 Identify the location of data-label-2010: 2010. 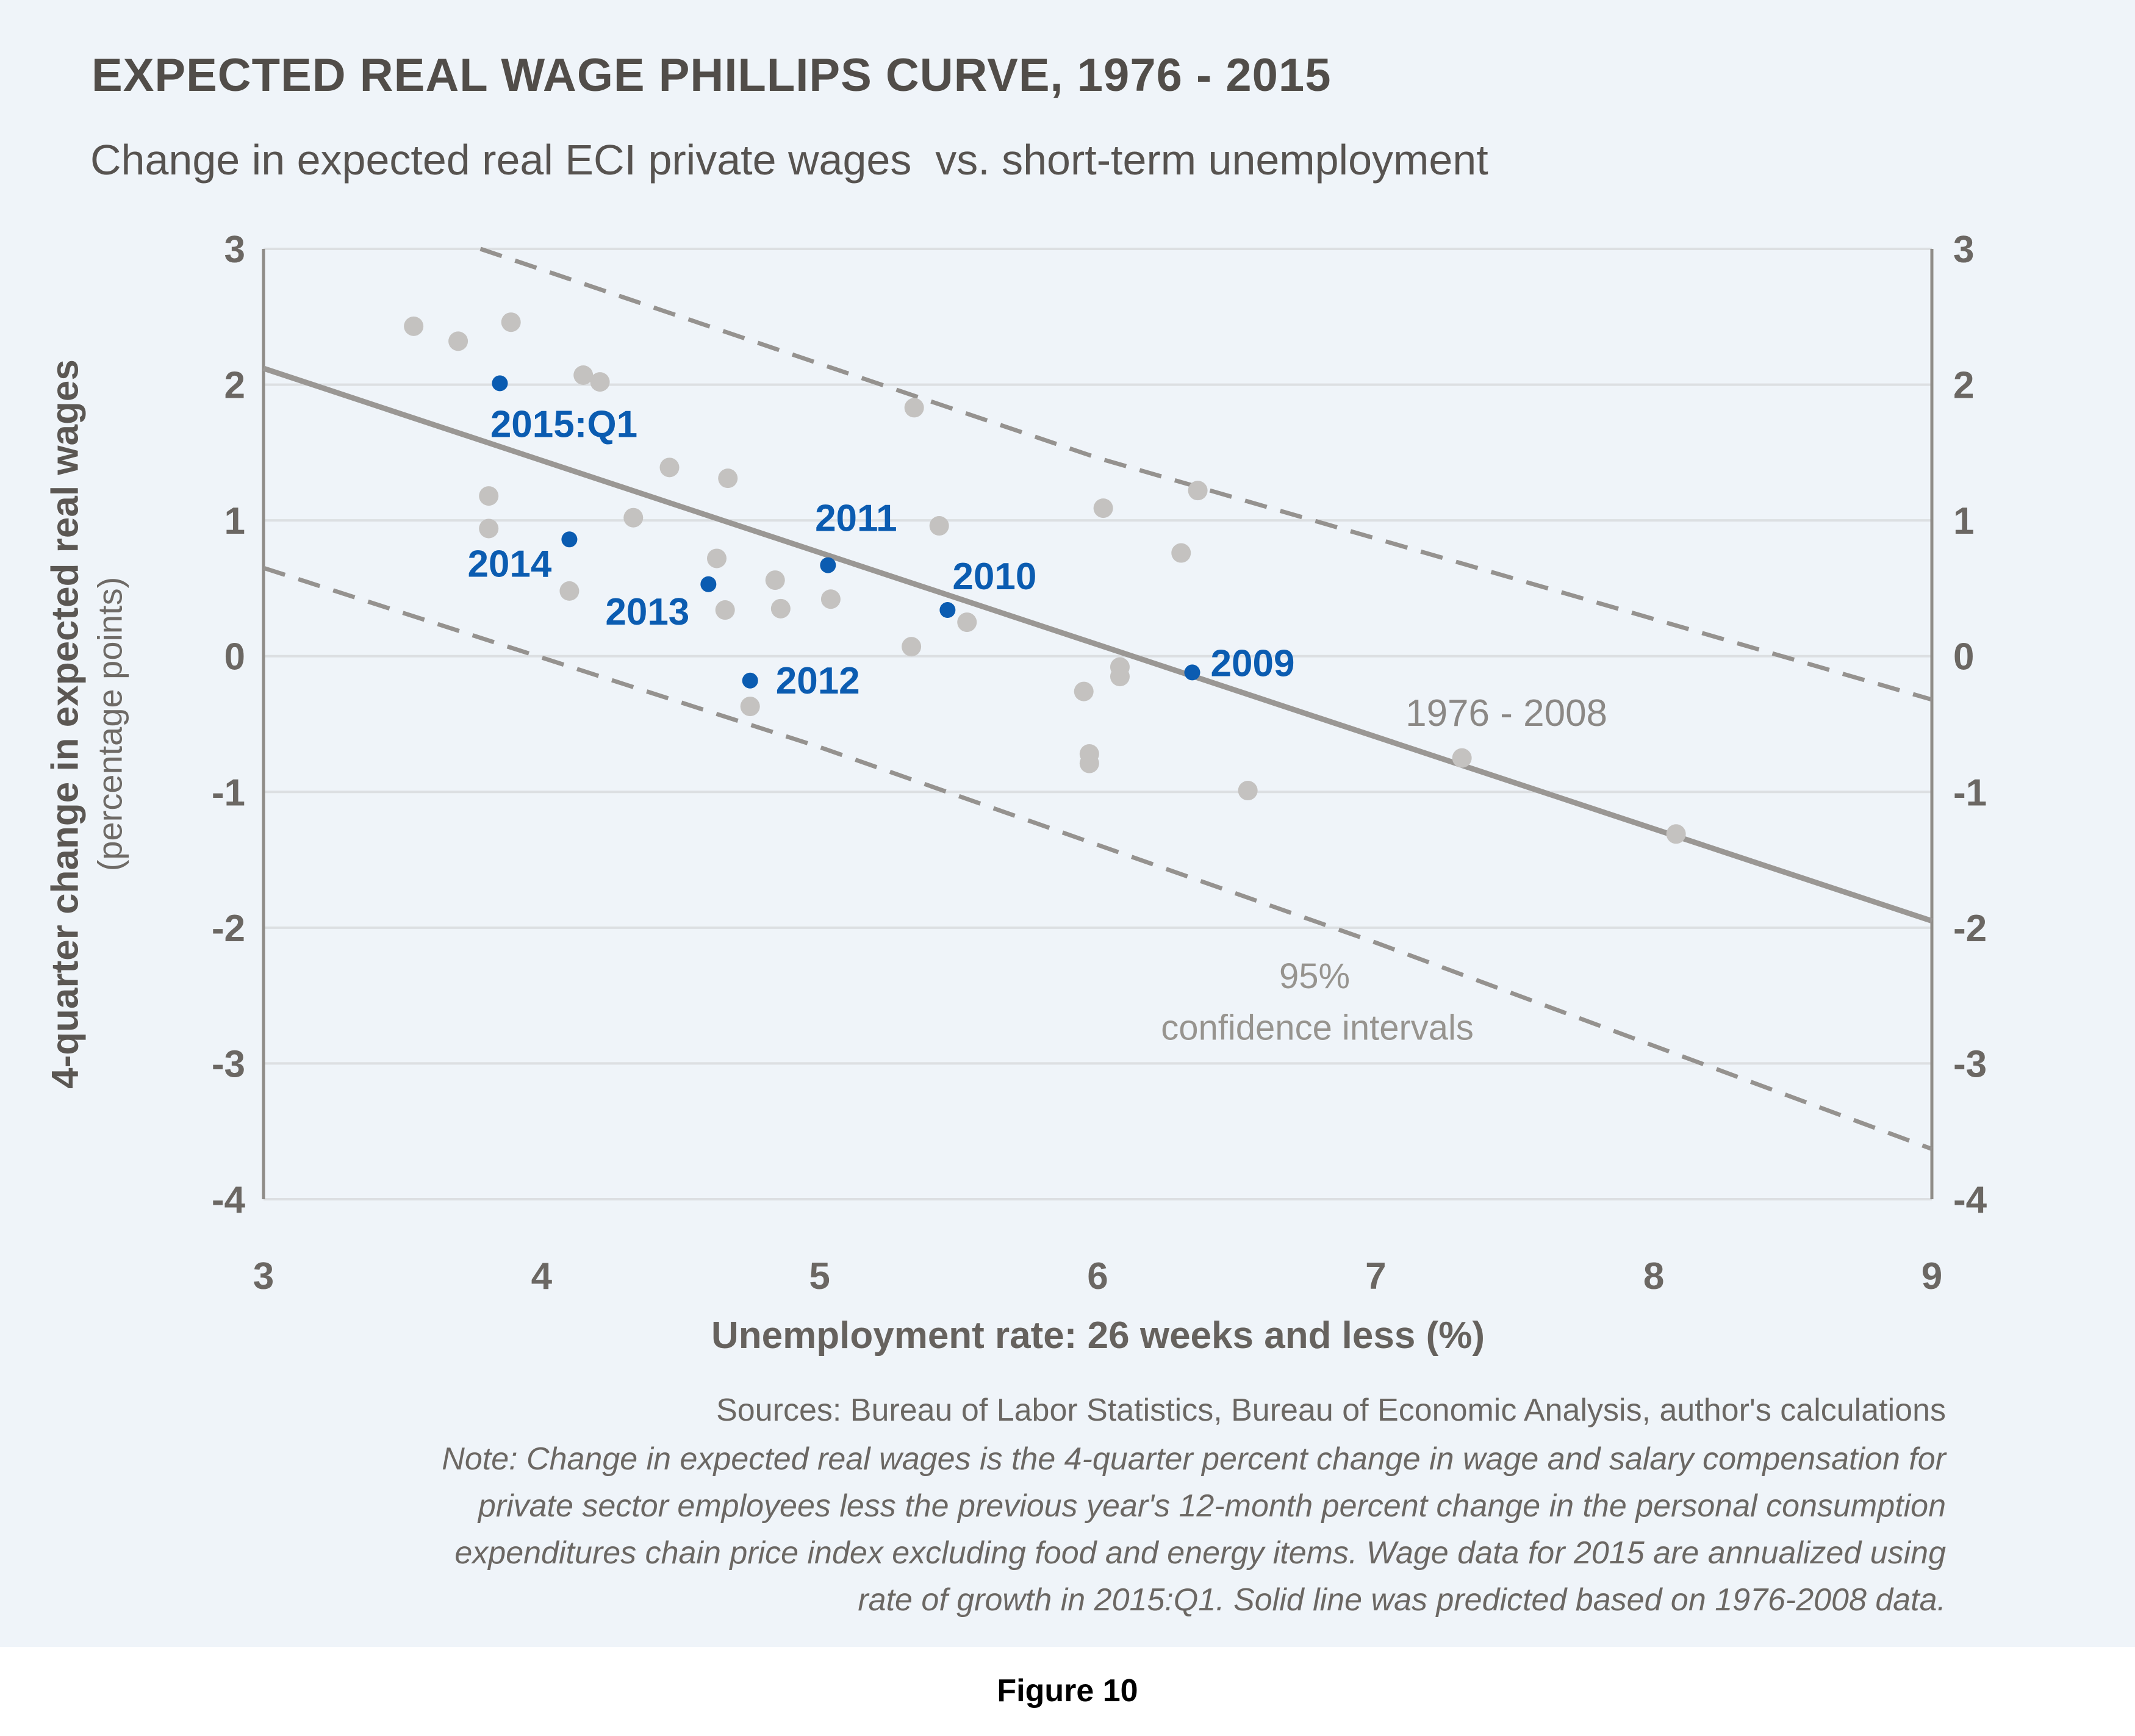
(994, 577).